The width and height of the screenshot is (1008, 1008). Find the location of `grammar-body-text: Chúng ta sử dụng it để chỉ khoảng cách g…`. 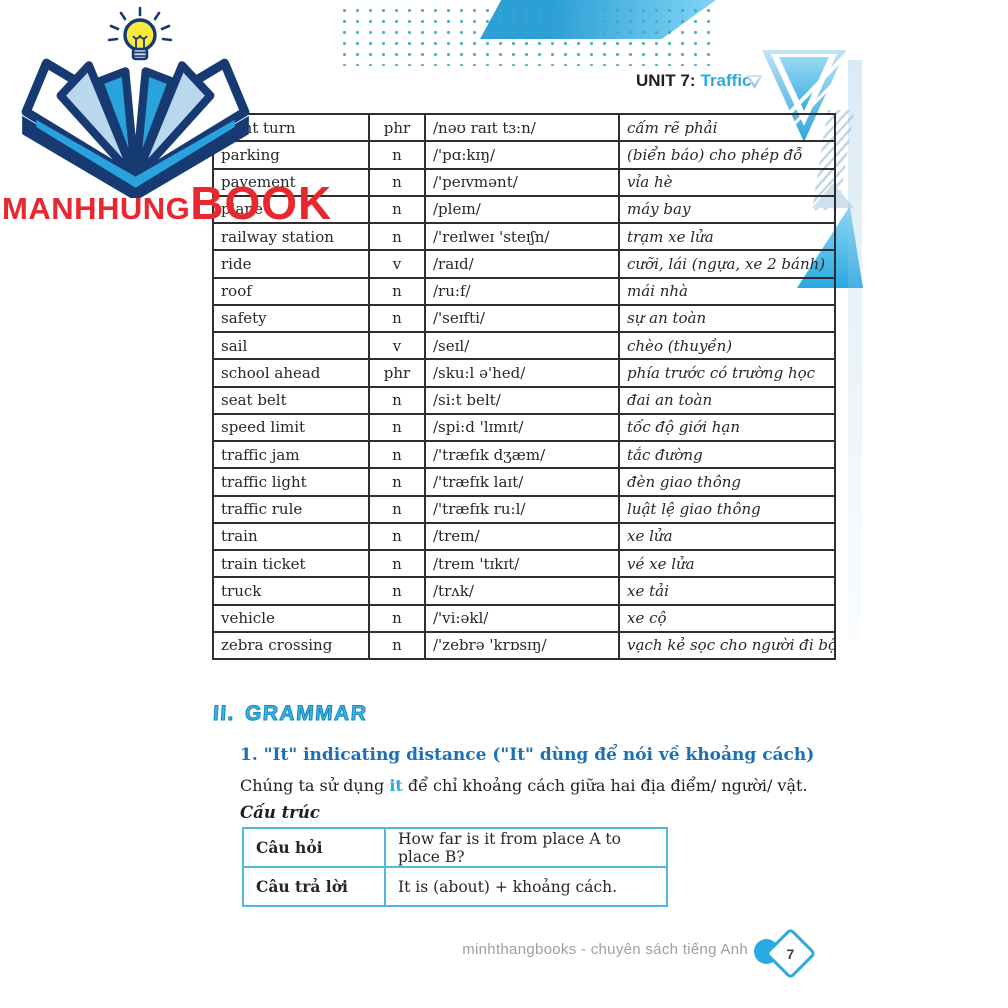

grammar-body-text: Chúng ta sử dụng it để chỉ khoảng cách g… is located at coordinates (524, 785).